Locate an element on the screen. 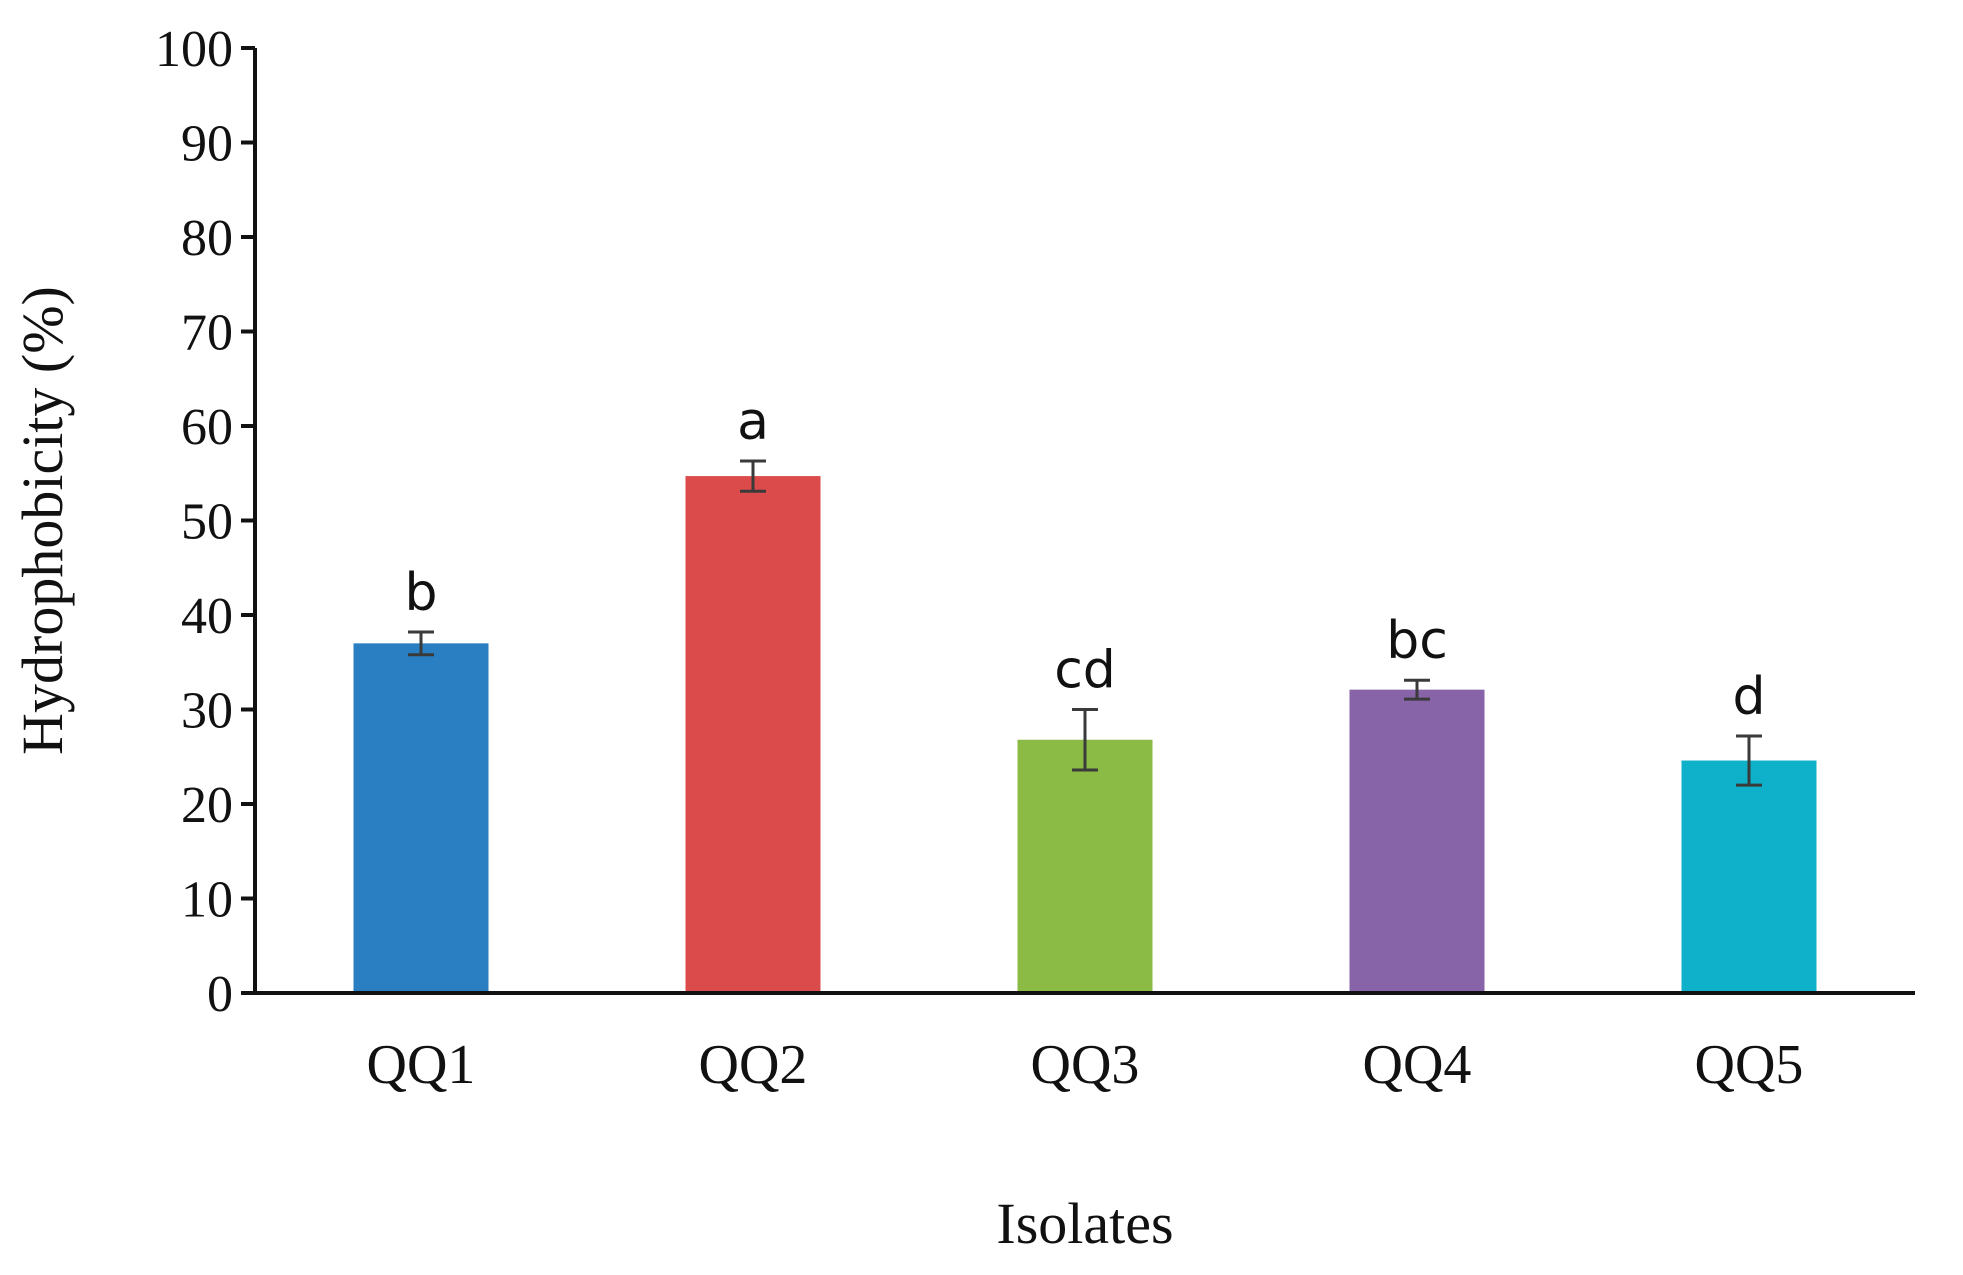 The height and width of the screenshot is (1275, 1963). significance-letter-qq5: d is located at coordinates (1748, 697).